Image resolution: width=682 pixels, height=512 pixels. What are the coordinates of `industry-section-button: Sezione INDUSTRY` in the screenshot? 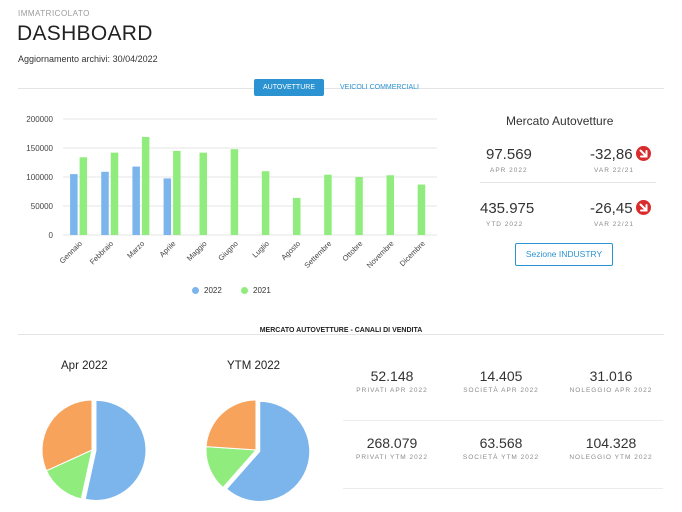 It's located at (564, 254).